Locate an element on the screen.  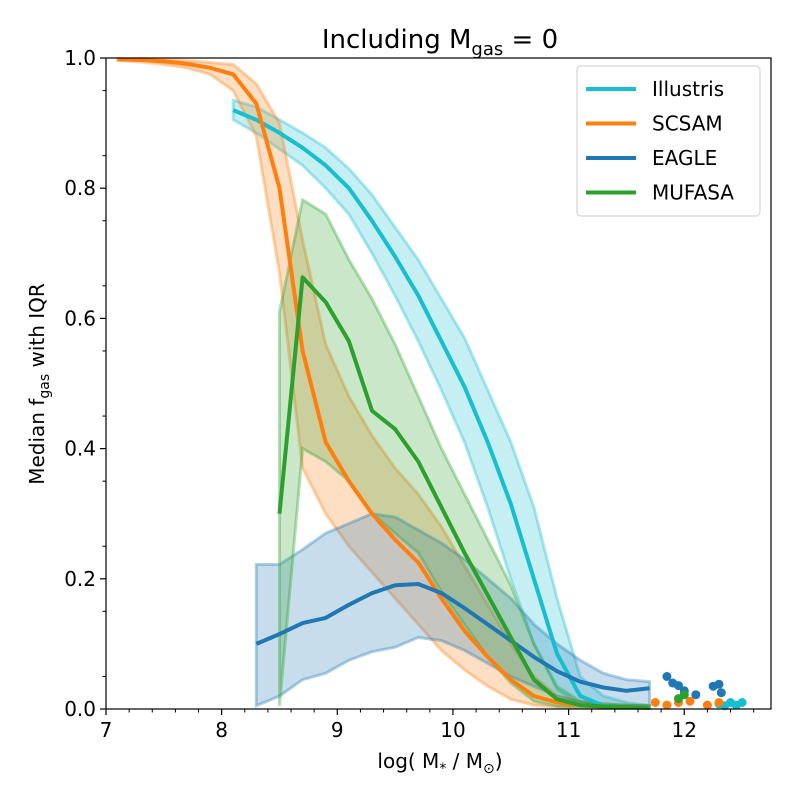
y-tick-label: 1.0 is located at coordinates (80, 58).